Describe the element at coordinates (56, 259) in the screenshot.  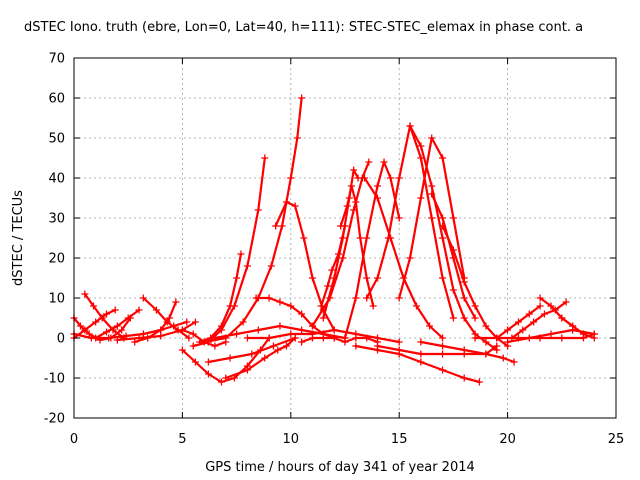
I see `y-tick-label: 20` at that location.